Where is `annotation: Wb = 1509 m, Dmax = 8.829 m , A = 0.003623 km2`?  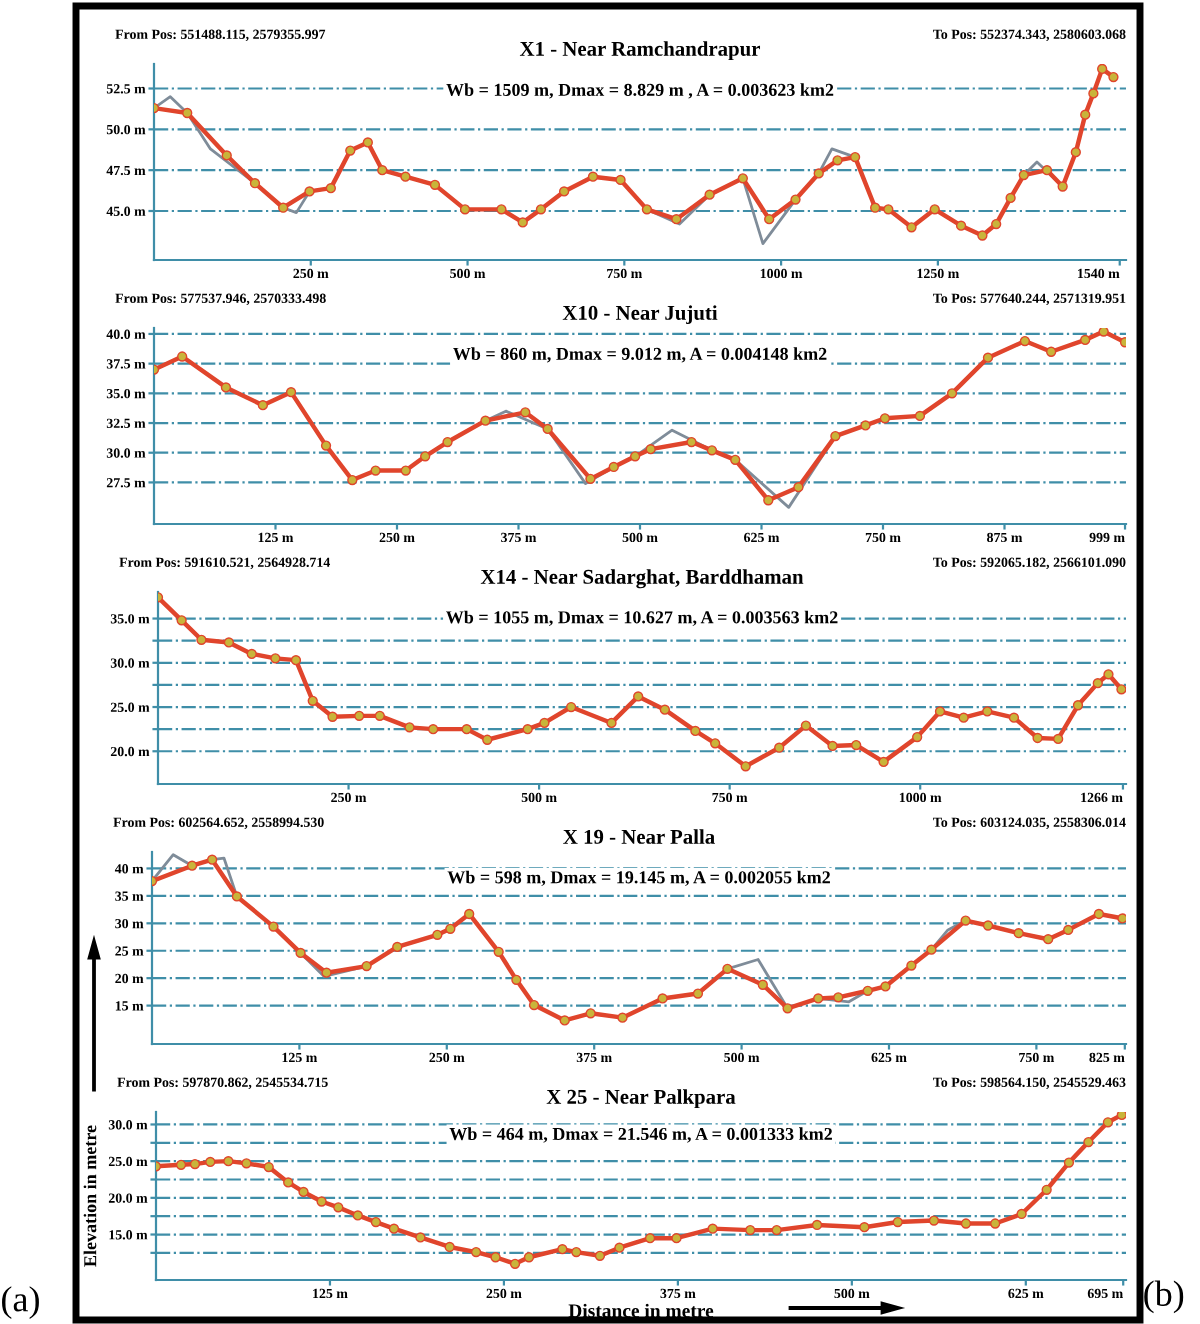
annotation: Wb = 1509 m, Dmax = 8.829 m , A = 0.003623 km2 is located at coordinates (640, 91).